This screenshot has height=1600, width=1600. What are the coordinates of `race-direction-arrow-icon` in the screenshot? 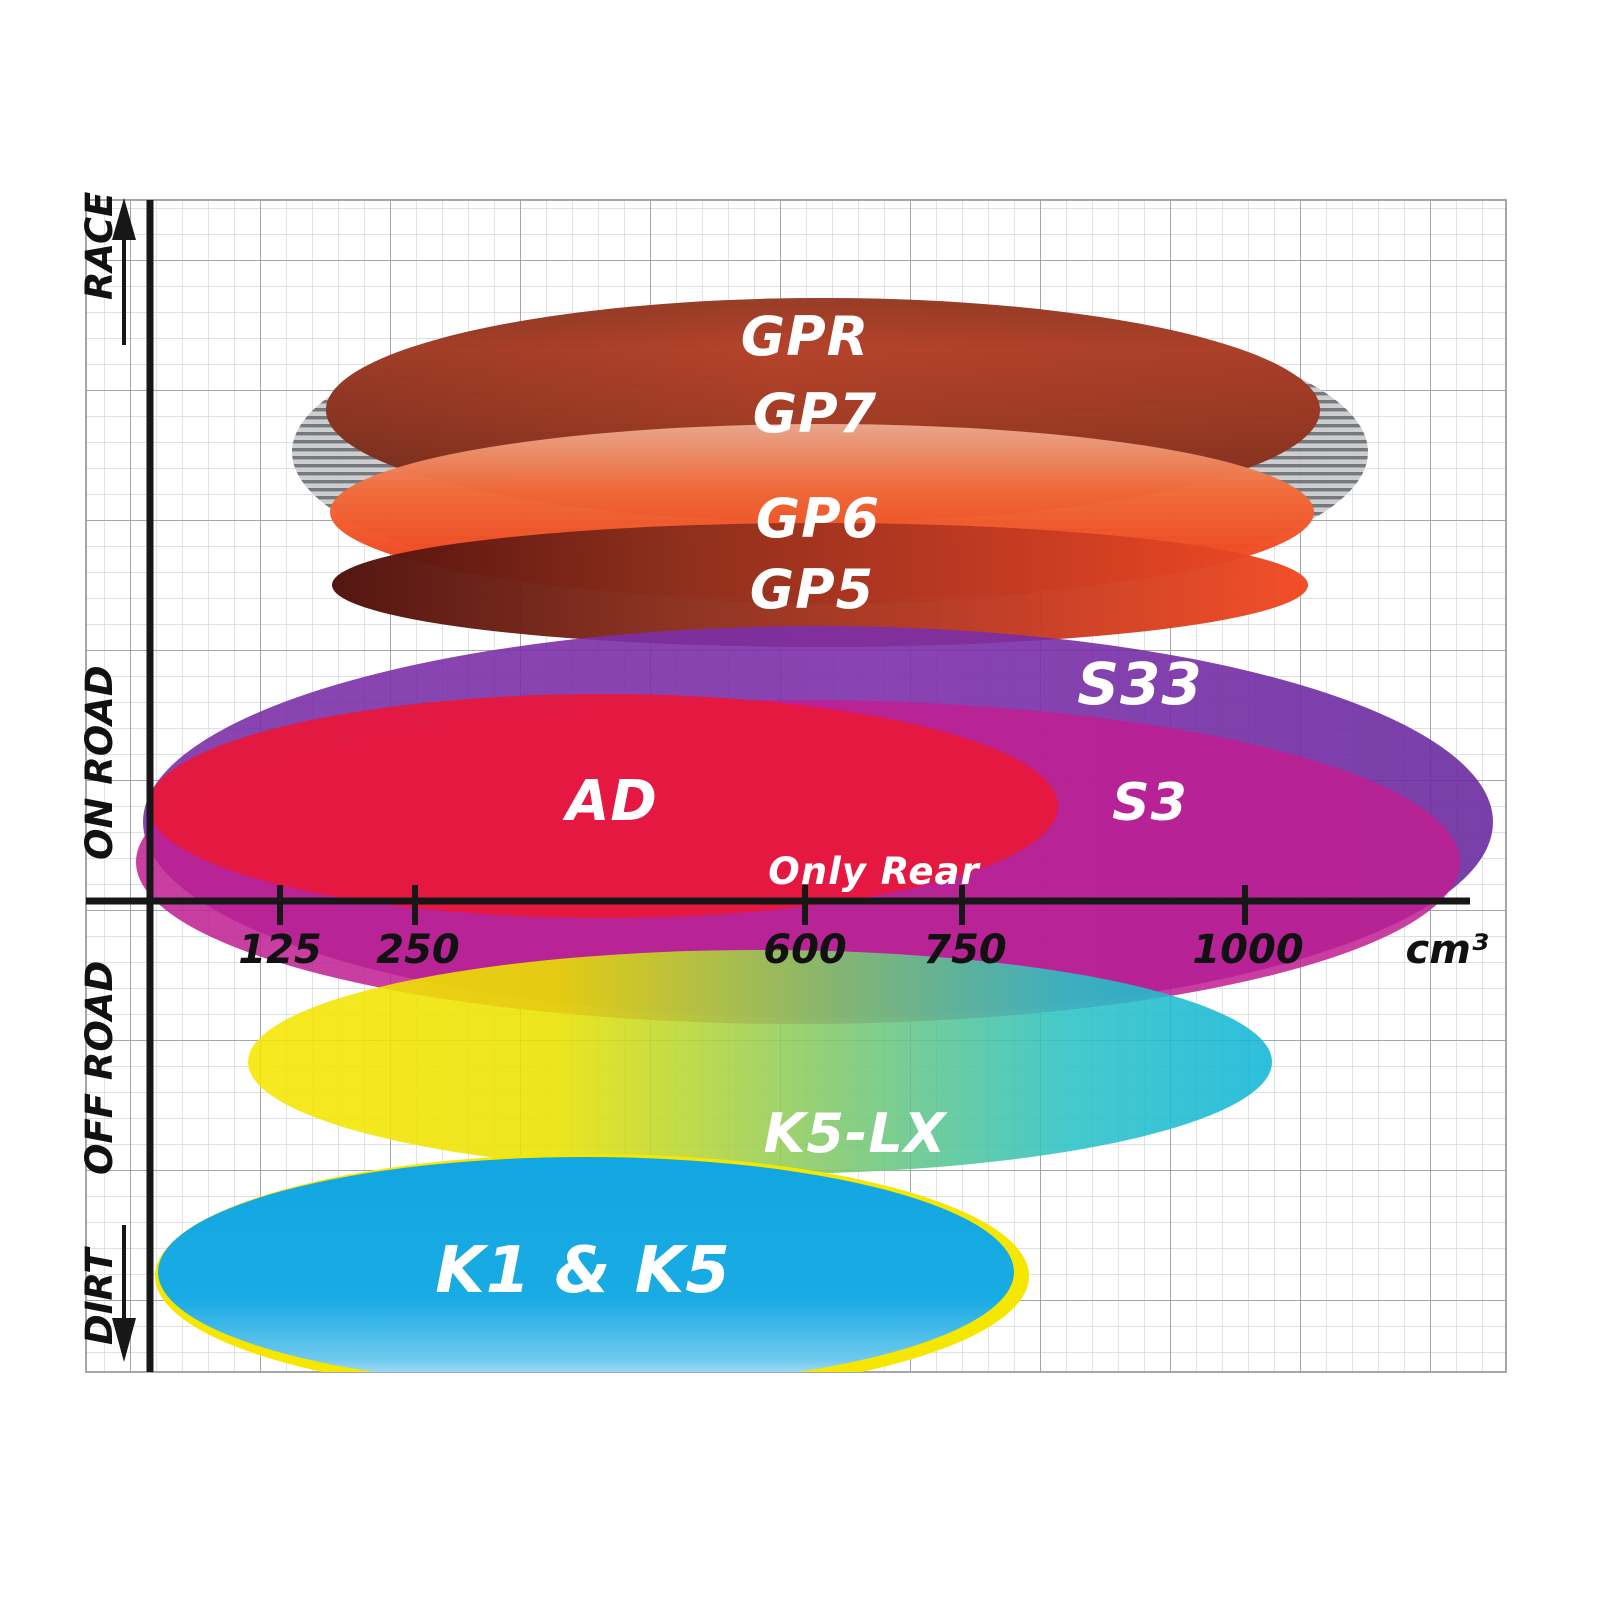 It's located at (124, 271).